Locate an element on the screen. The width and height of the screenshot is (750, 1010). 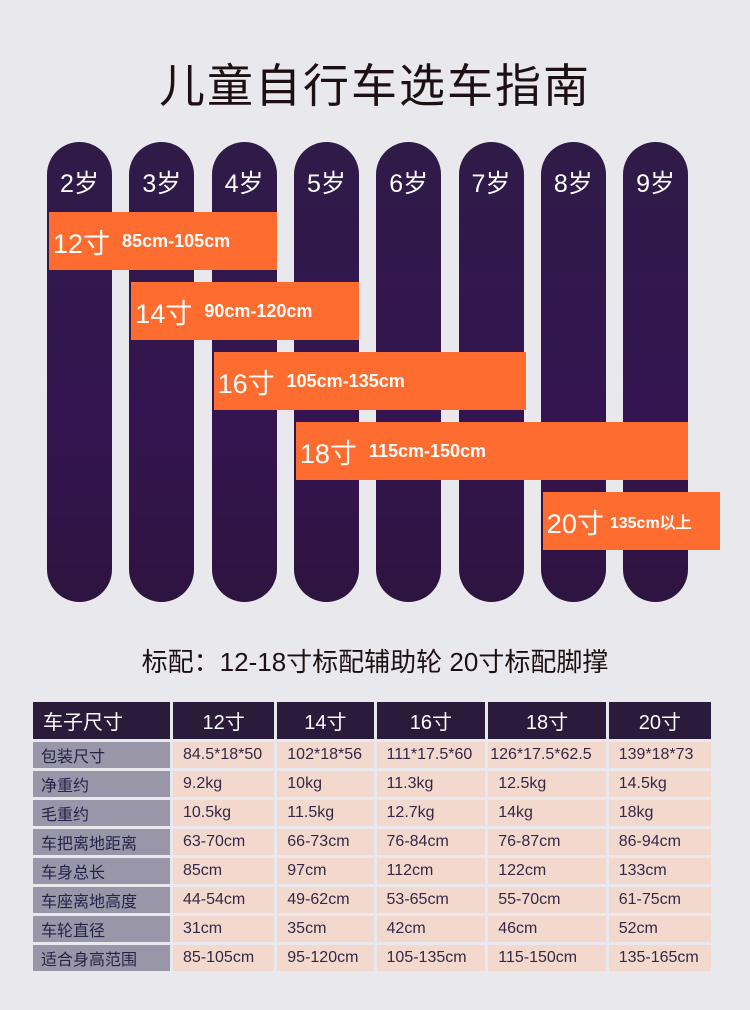
table-cell: 31cm is located at coordinates (224, 929).